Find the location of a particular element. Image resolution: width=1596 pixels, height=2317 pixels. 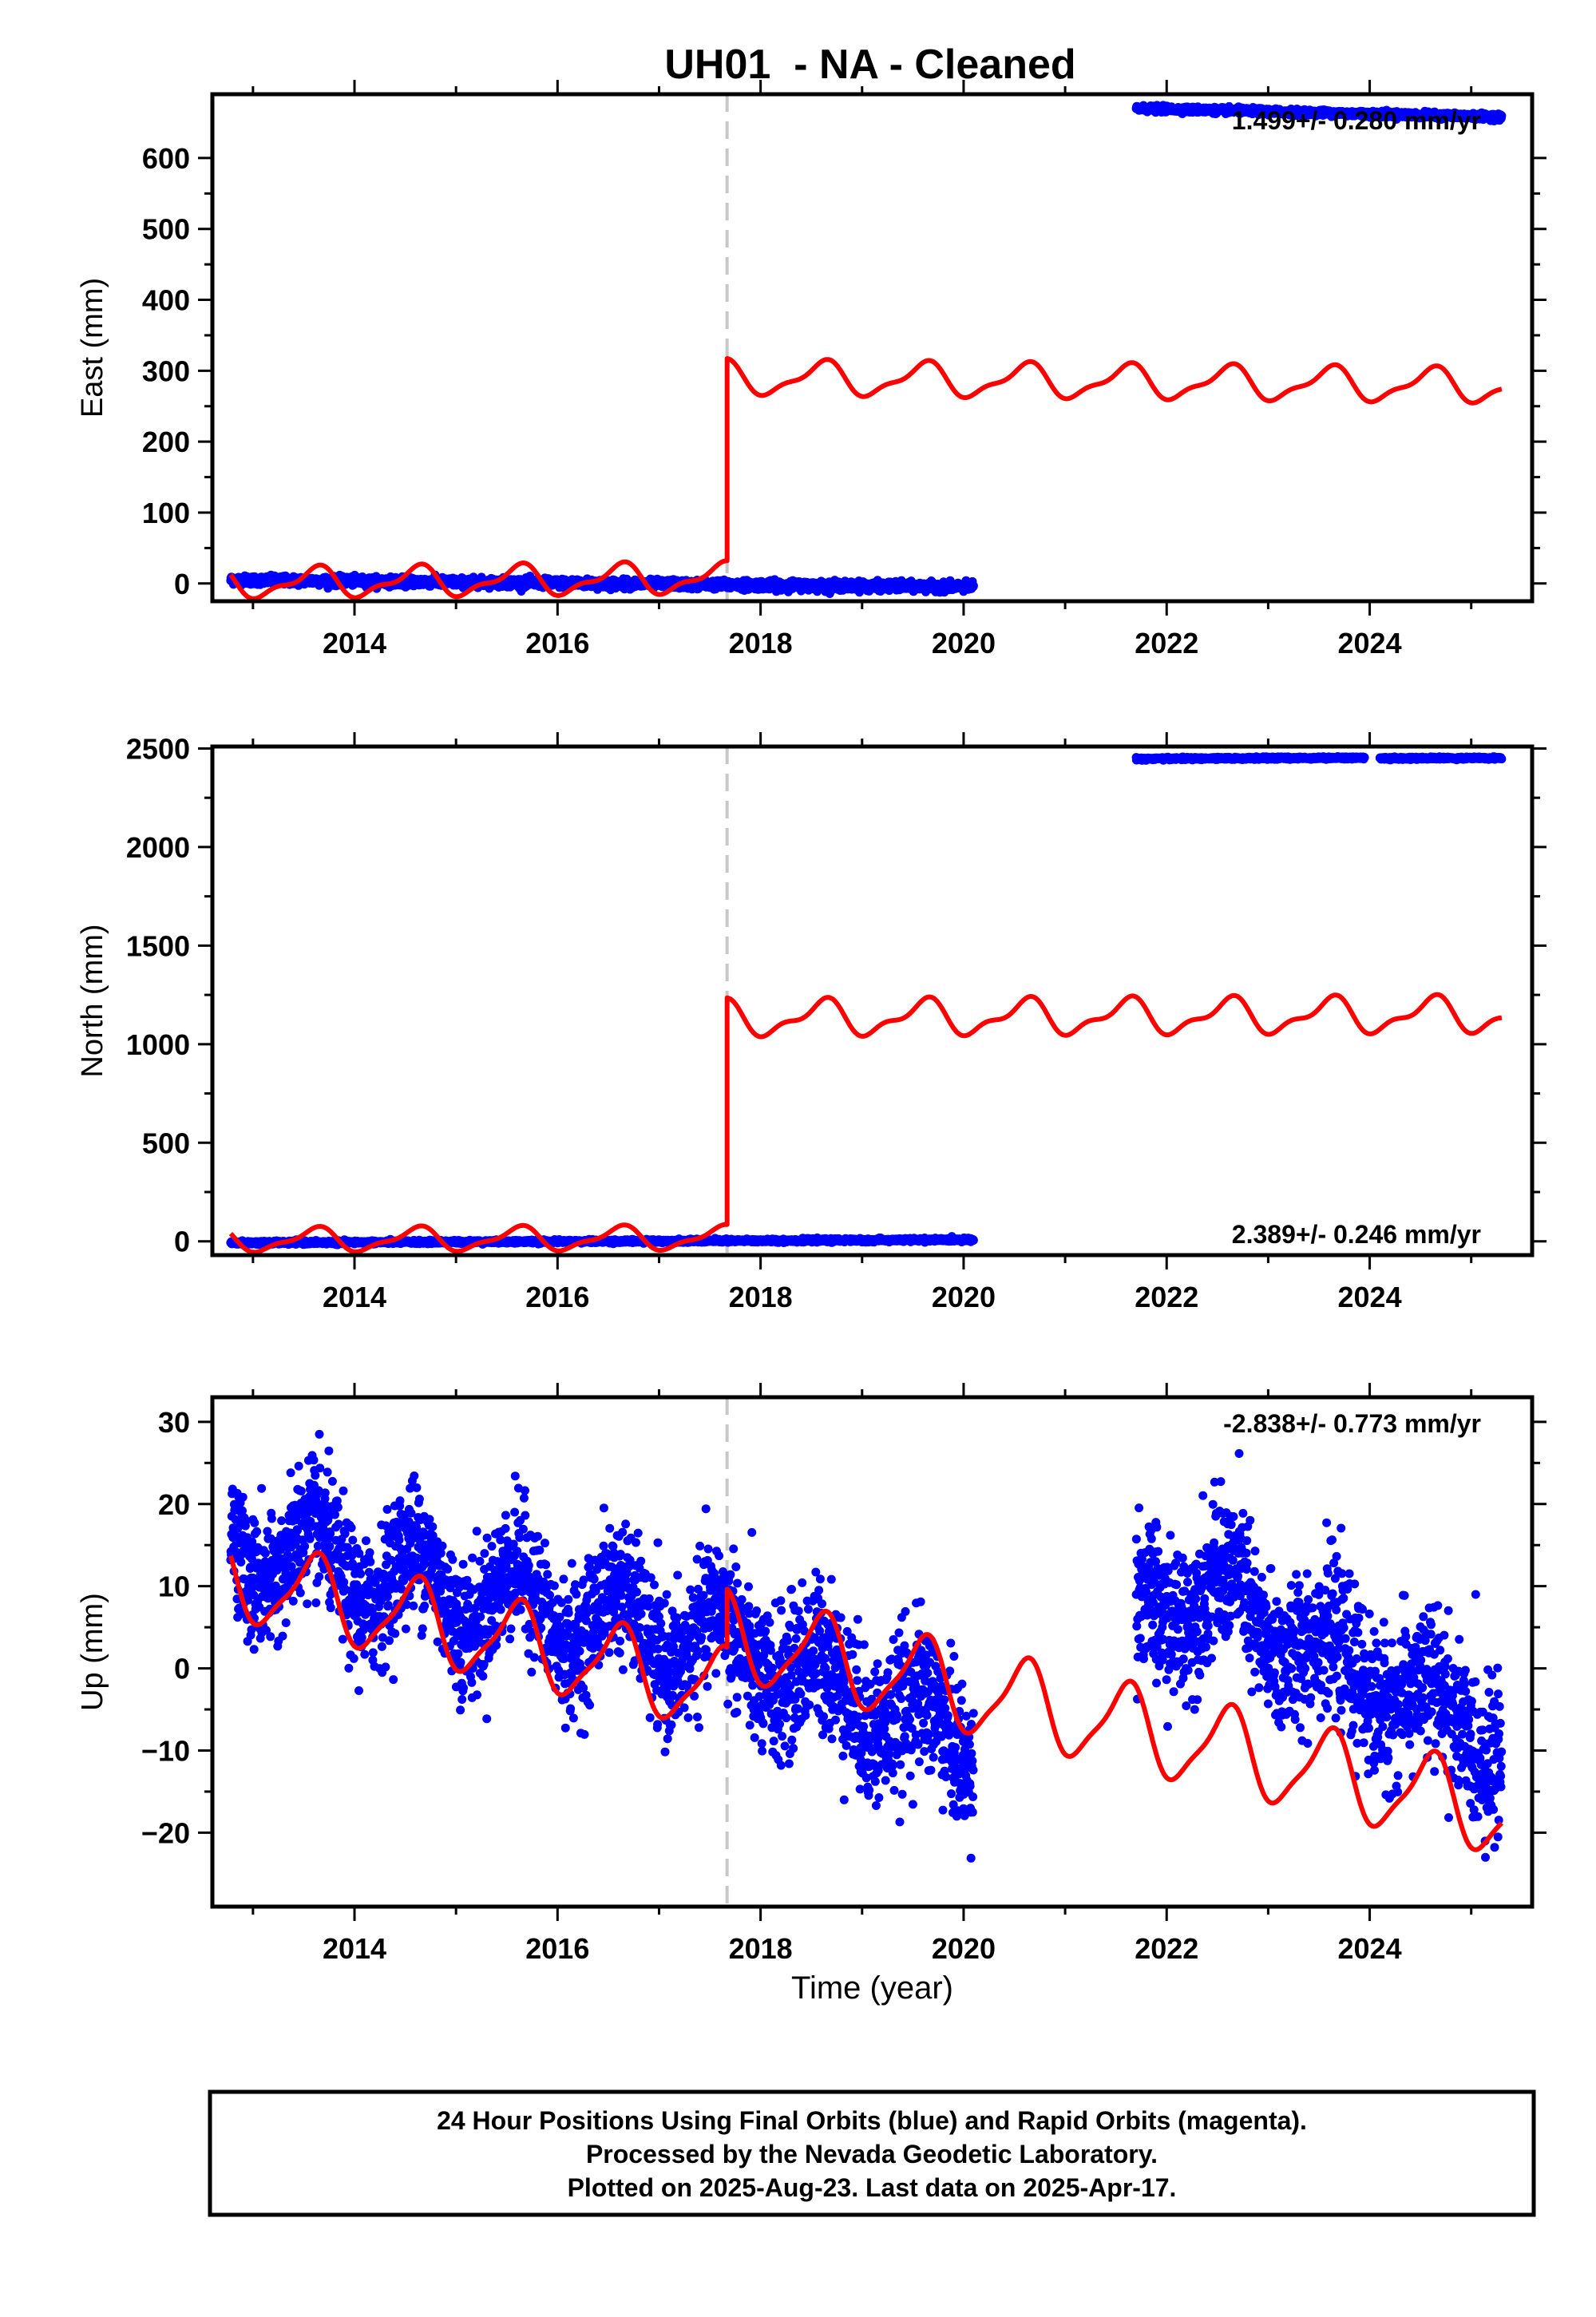

x-tick-label: 2014 is located at coordinates (354, 643).